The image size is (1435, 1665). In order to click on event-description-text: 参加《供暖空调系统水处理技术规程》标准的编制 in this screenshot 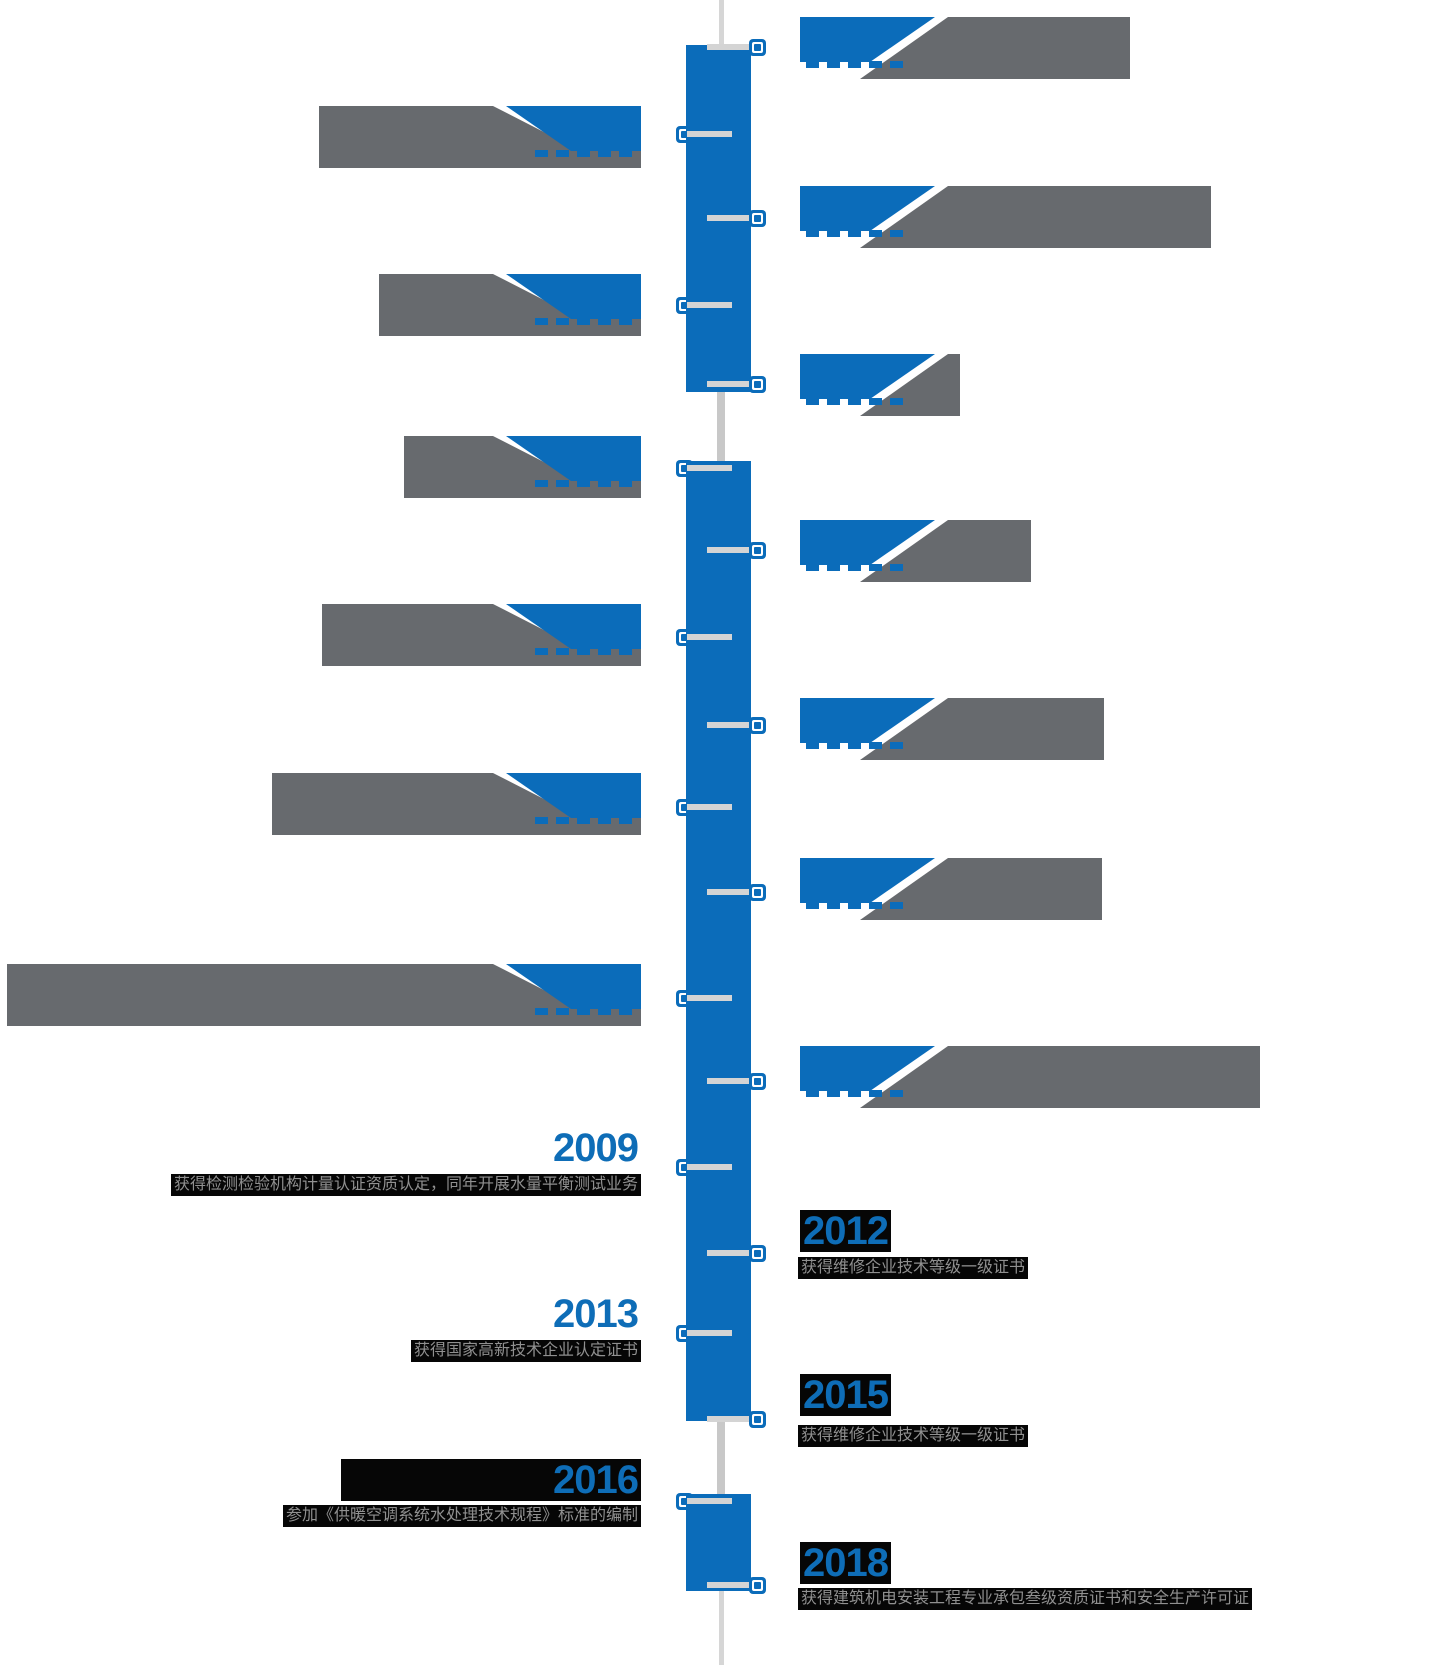, I will do `click(461, 1516)`.